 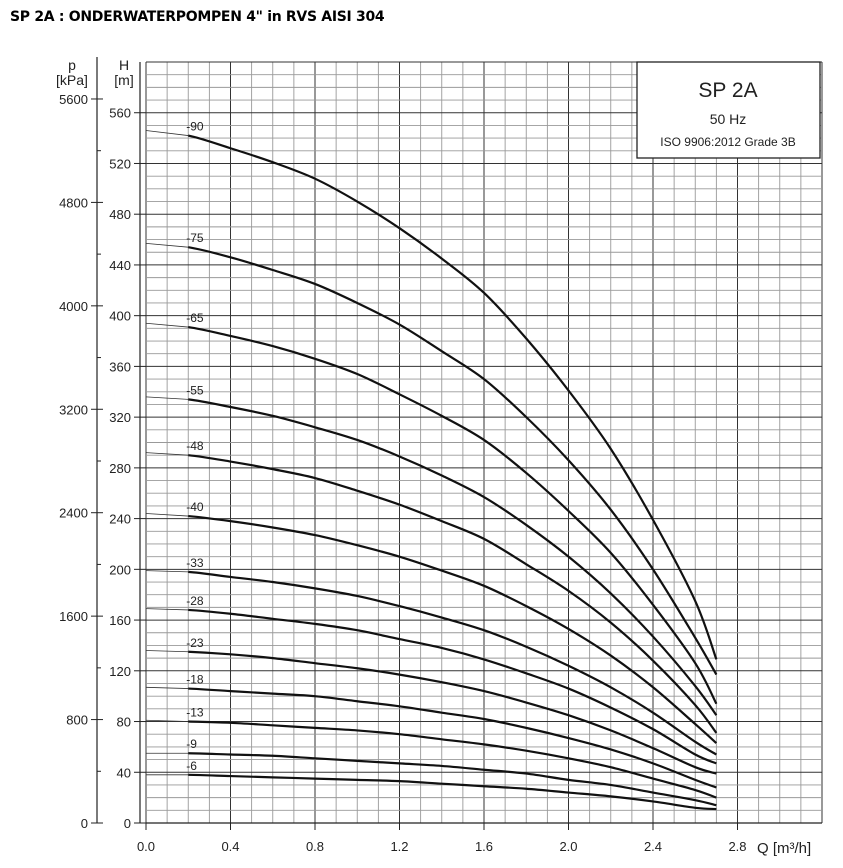 I want to click on y2-tick-label: 4800, so click(x=73, y=202).